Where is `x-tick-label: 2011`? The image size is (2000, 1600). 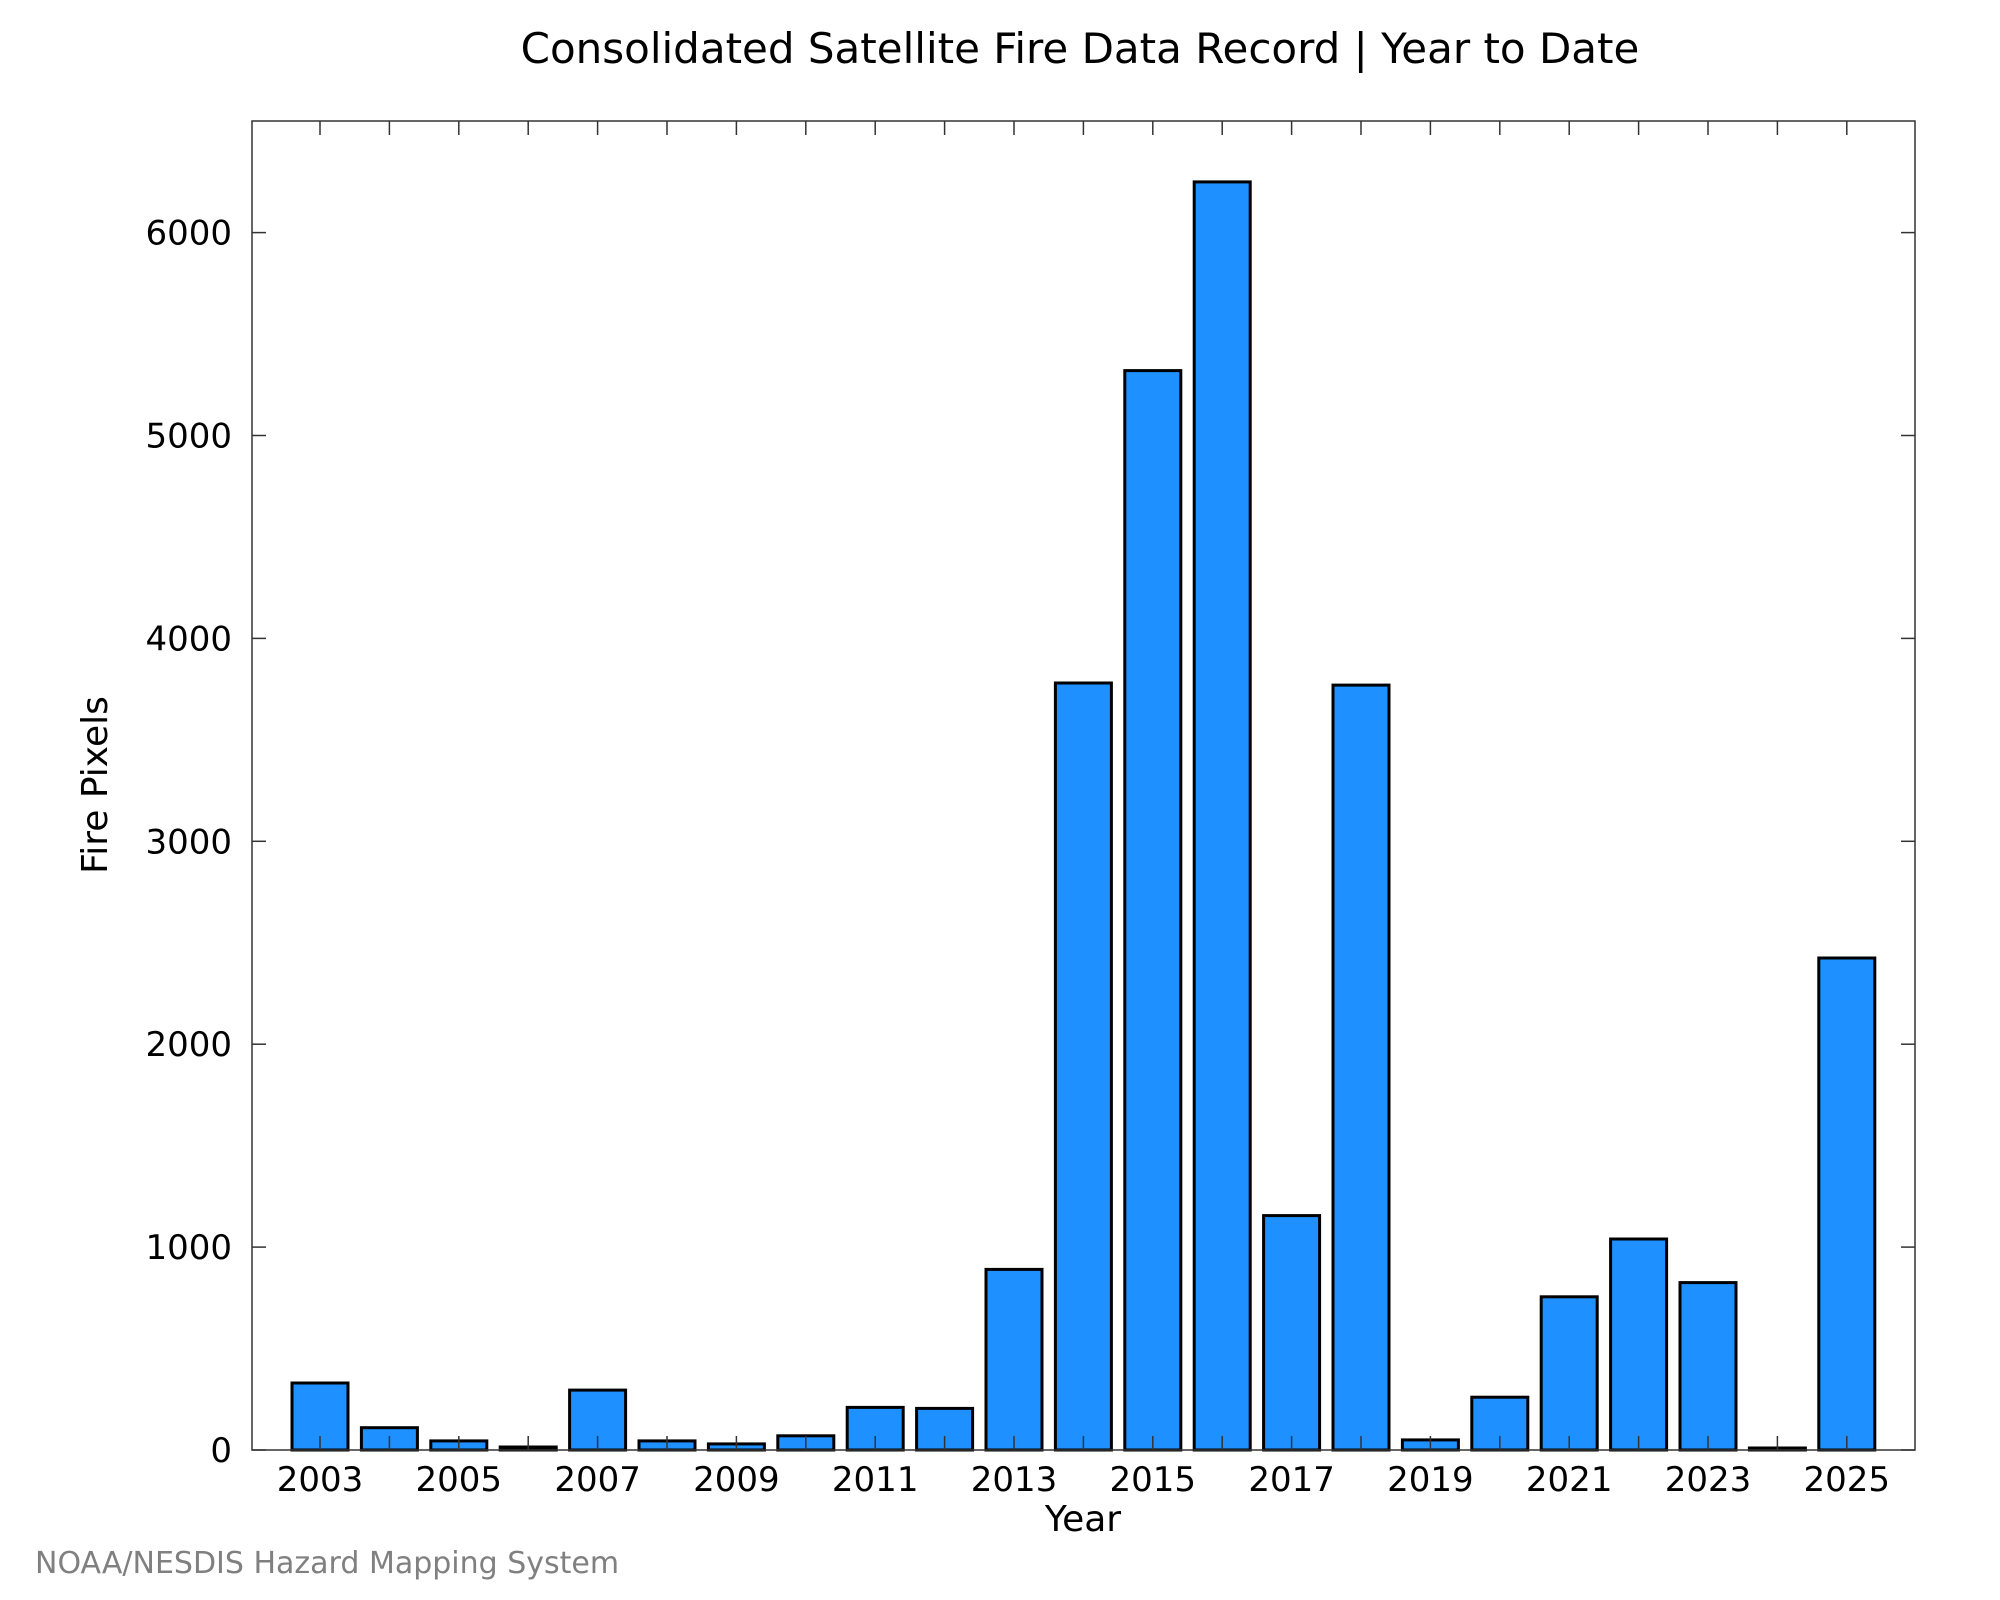
x-tick-label: 2011 is located at coordinates (875, 1480).